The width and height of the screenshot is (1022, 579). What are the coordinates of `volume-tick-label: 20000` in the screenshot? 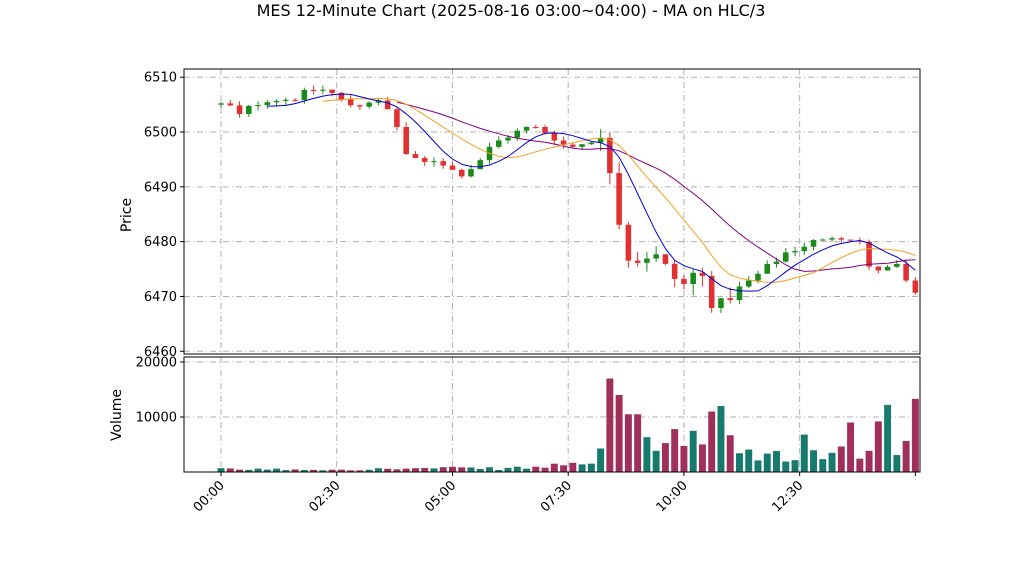 It's located at (156, 363).